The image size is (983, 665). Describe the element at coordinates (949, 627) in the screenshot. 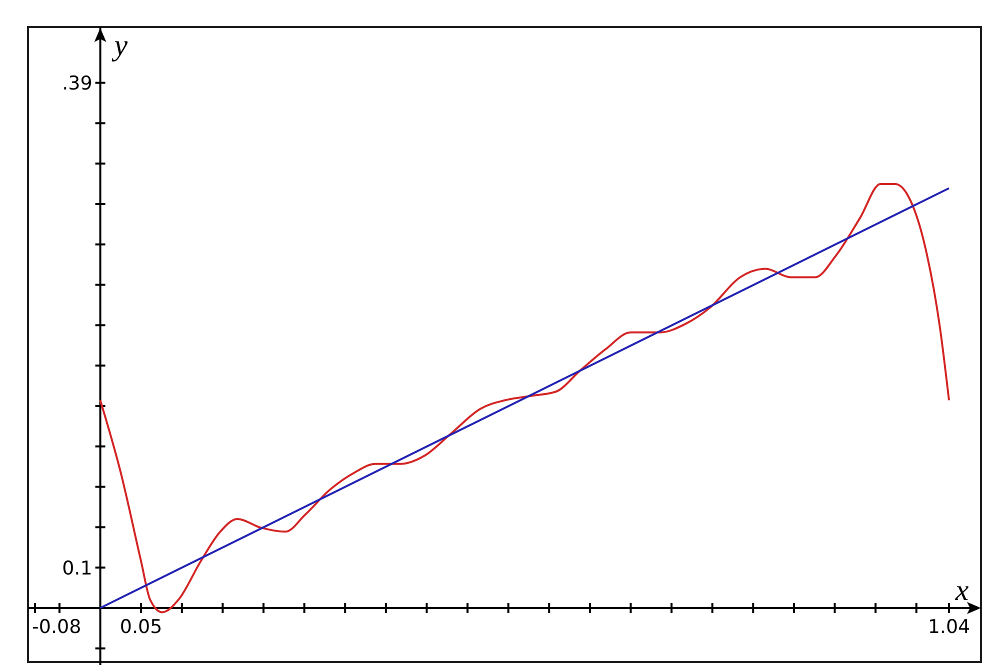

I see `x-tick-label: 1.04` at that location.